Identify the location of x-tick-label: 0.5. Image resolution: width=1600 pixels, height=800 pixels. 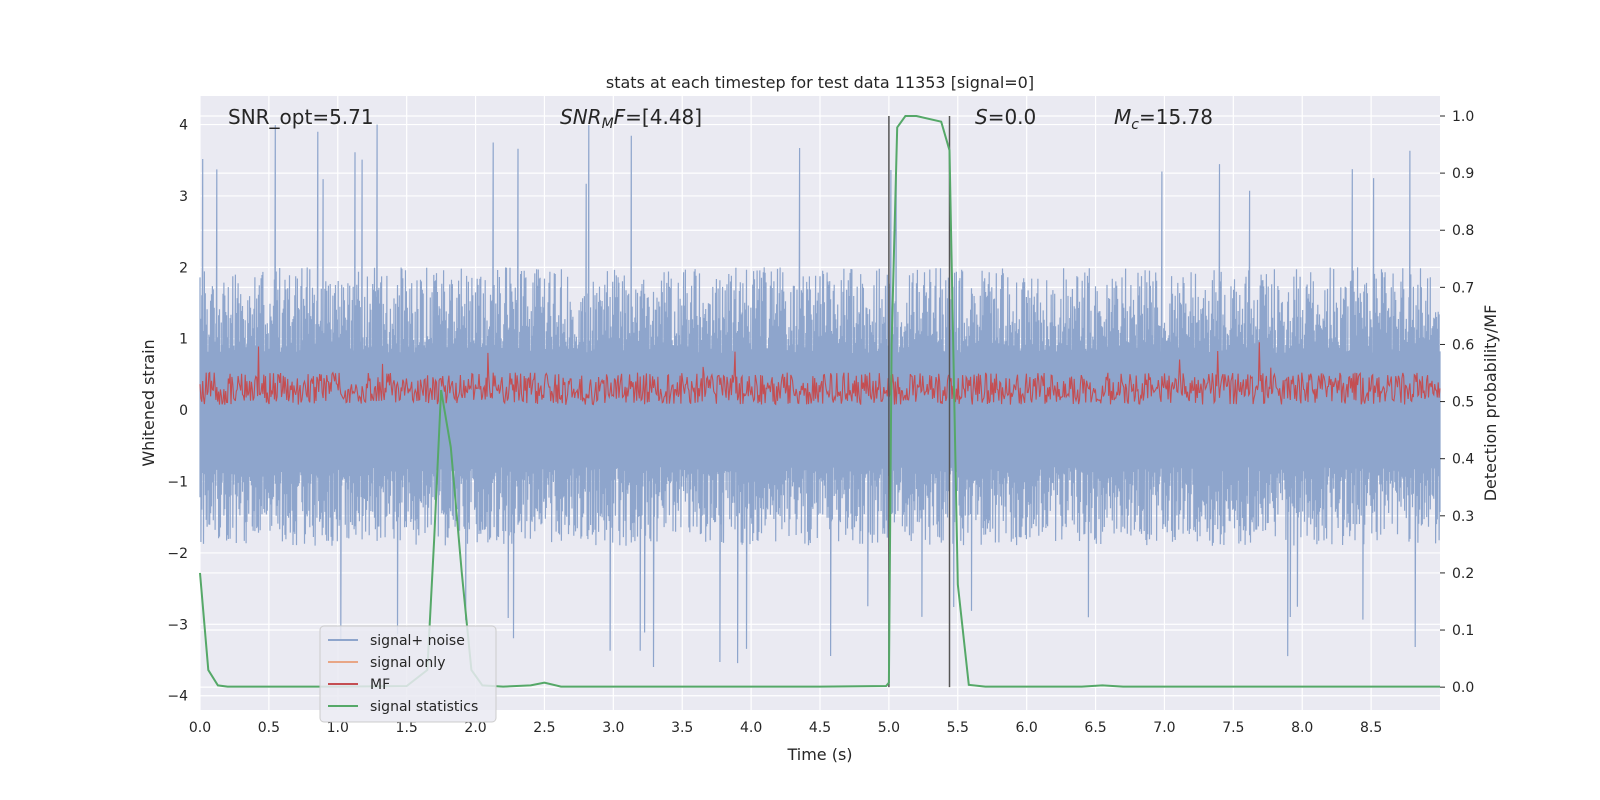
(269, 728).